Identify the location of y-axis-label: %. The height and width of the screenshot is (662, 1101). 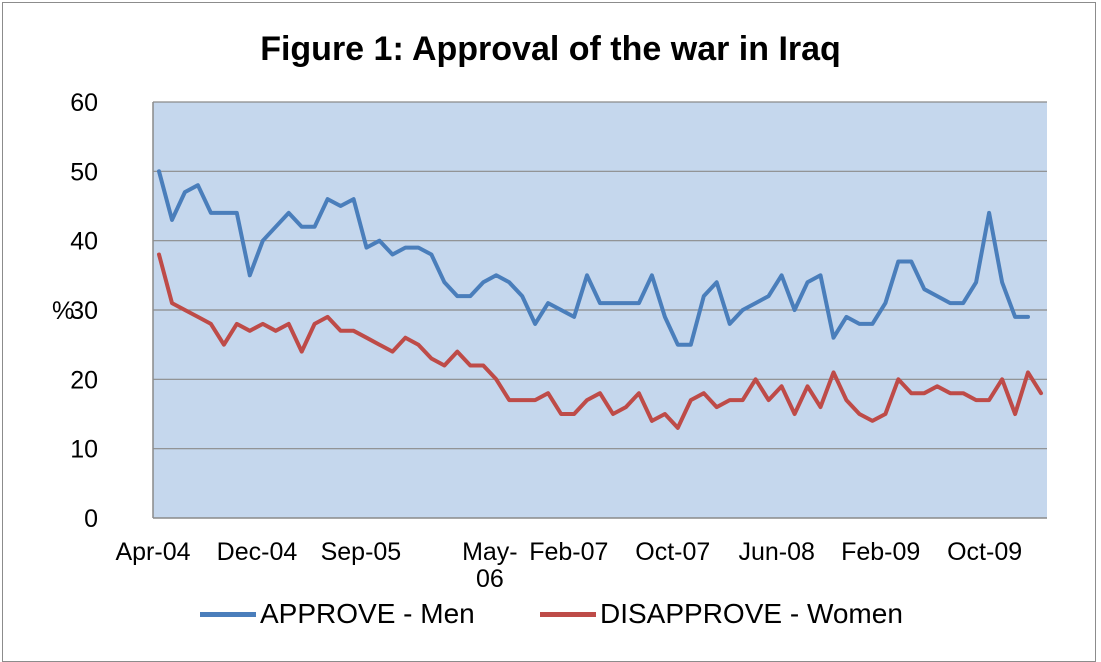
(63, 311).